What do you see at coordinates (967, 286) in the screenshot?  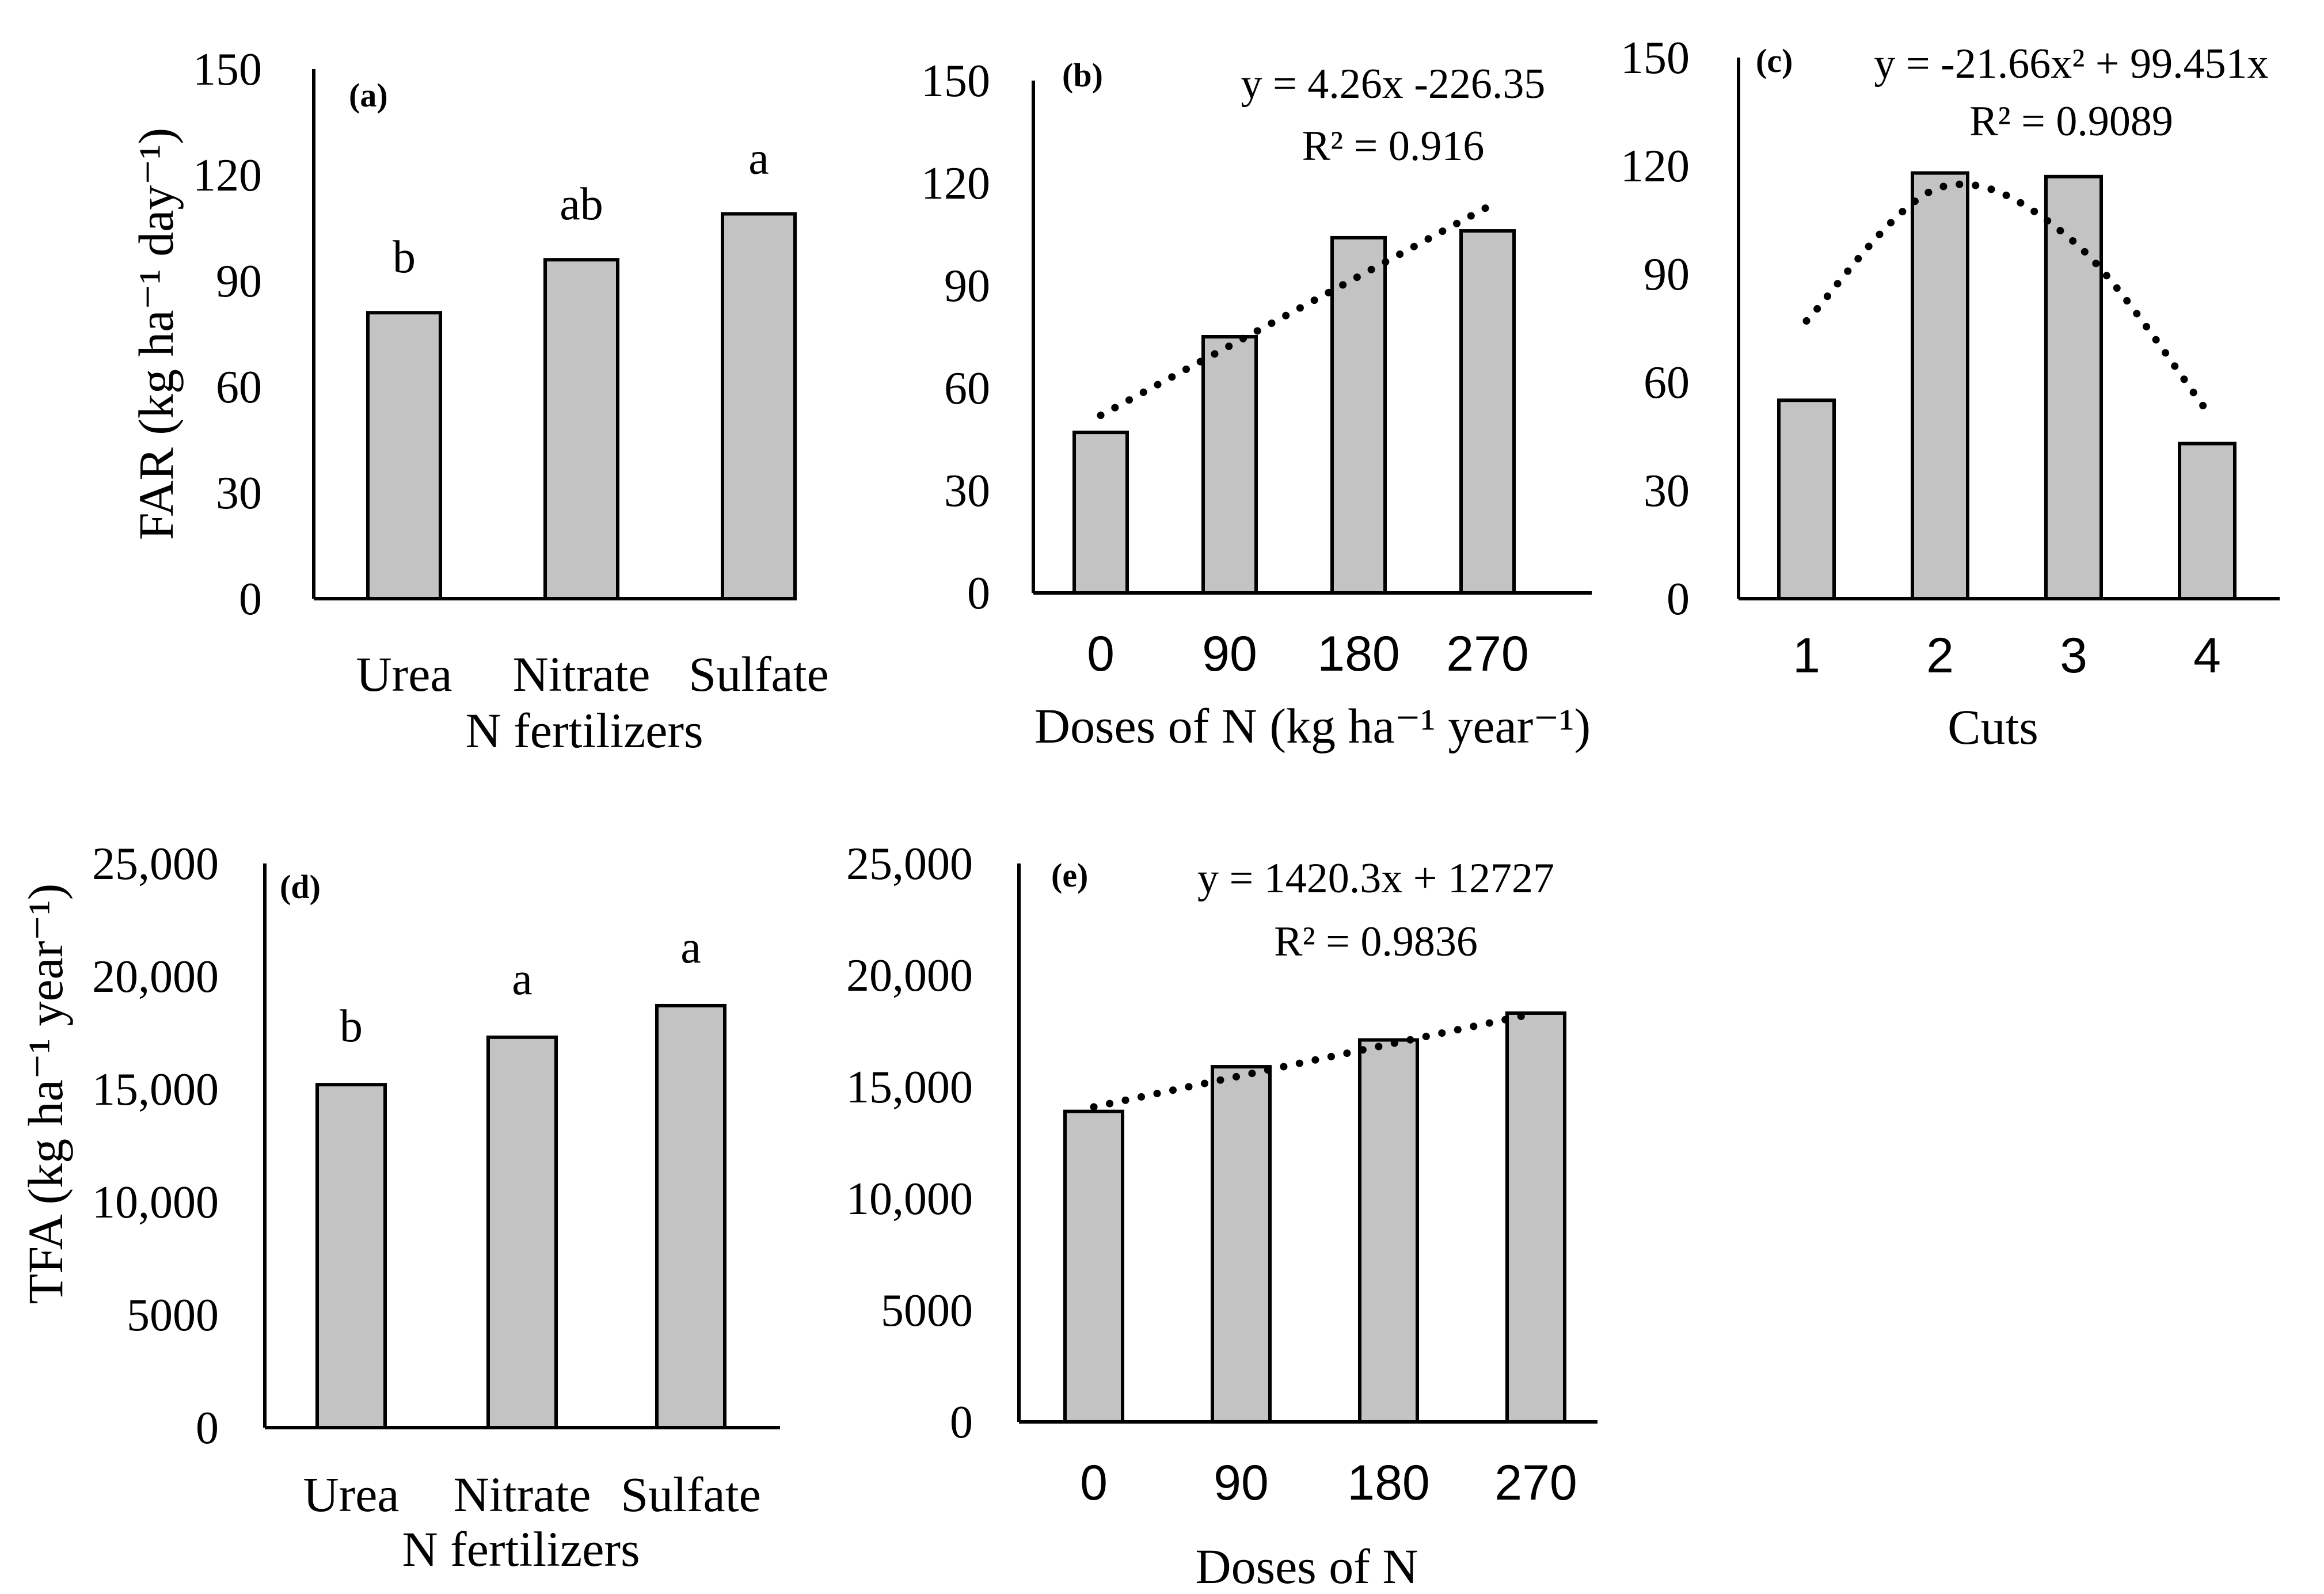 I see `y-tick-label-b: 90` at bounding box center [967, 286].